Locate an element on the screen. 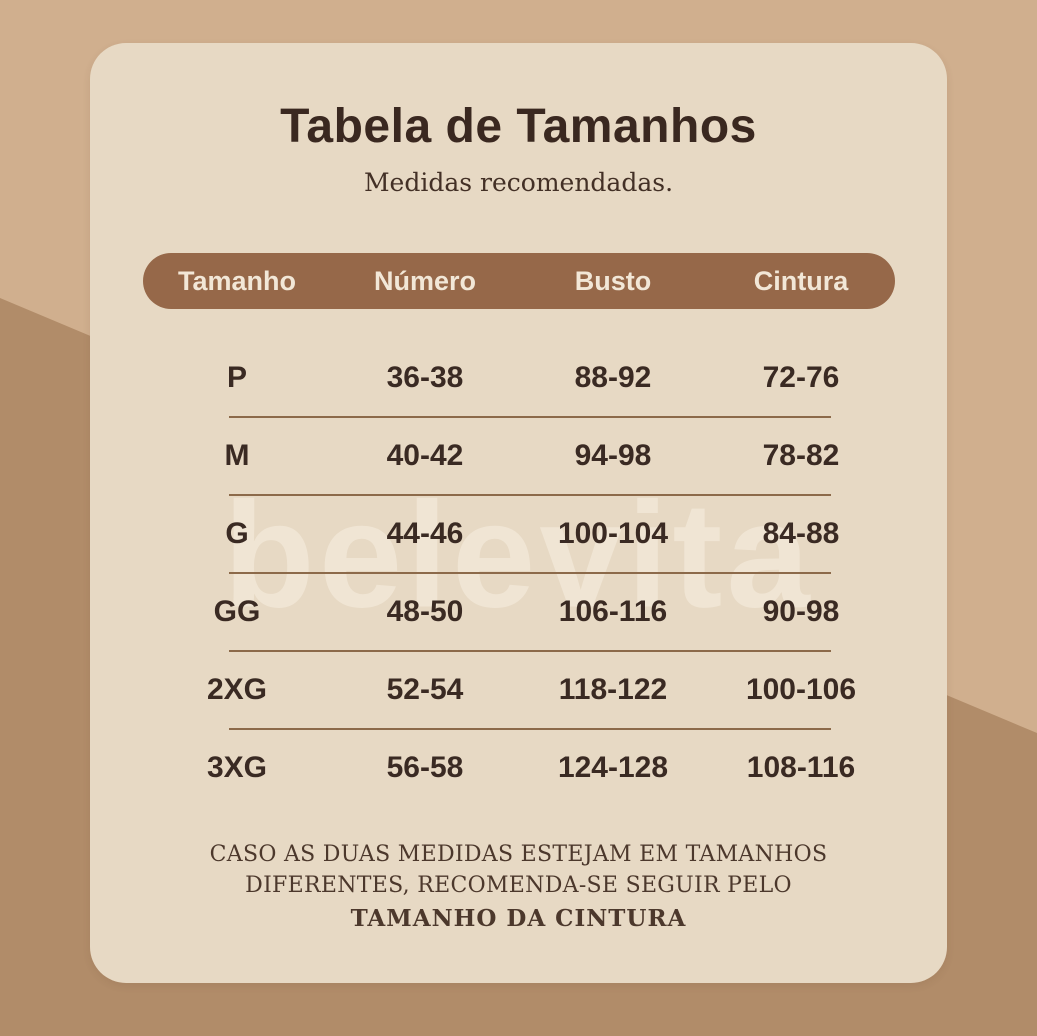 The height and width of the screenshot is (1036, 1037). busto-value: 94-98 is located at coordinates (613, 455).